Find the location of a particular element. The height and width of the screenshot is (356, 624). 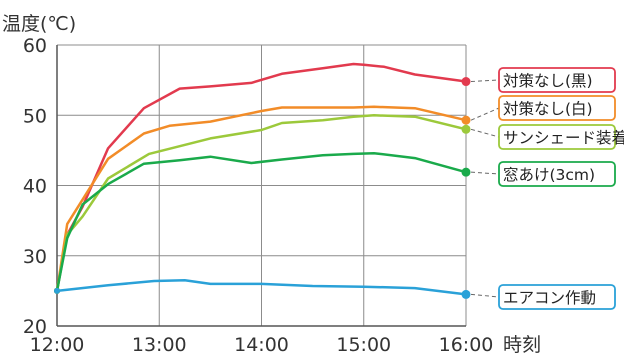

series-line is located at coordinates (261, 287).